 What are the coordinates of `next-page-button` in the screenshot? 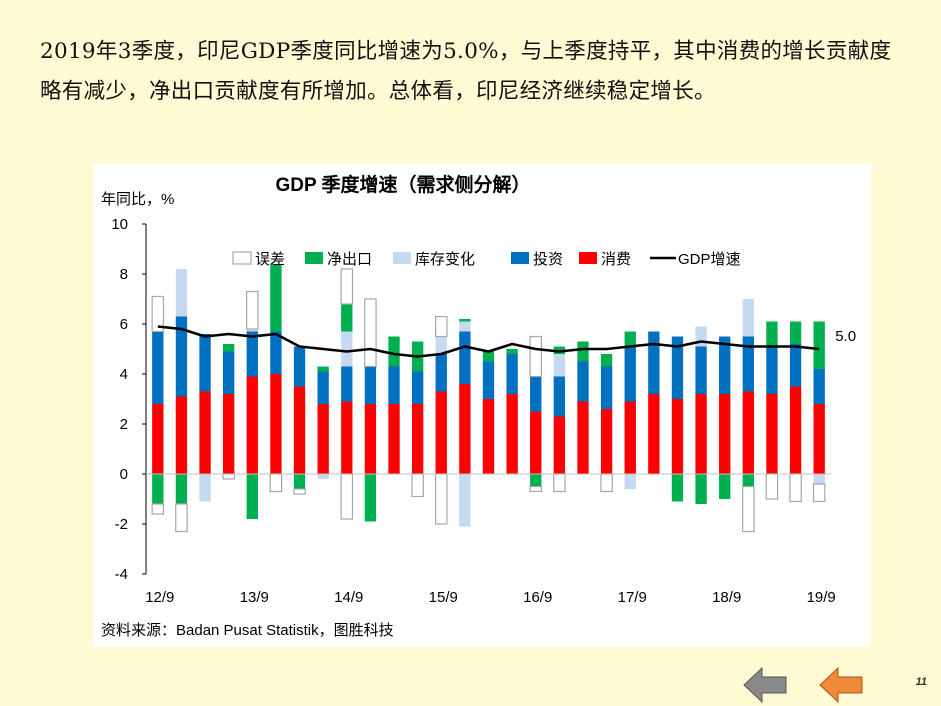 It's located at (841, 685).